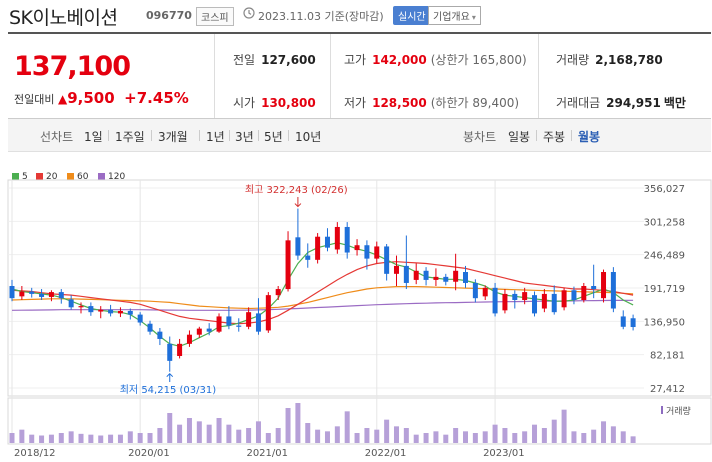 The width and height of the screenshot is (712, 462). Describe the element at coordinates (72, 66) in the screenshot. I see `current-price: 137,100` at that location.